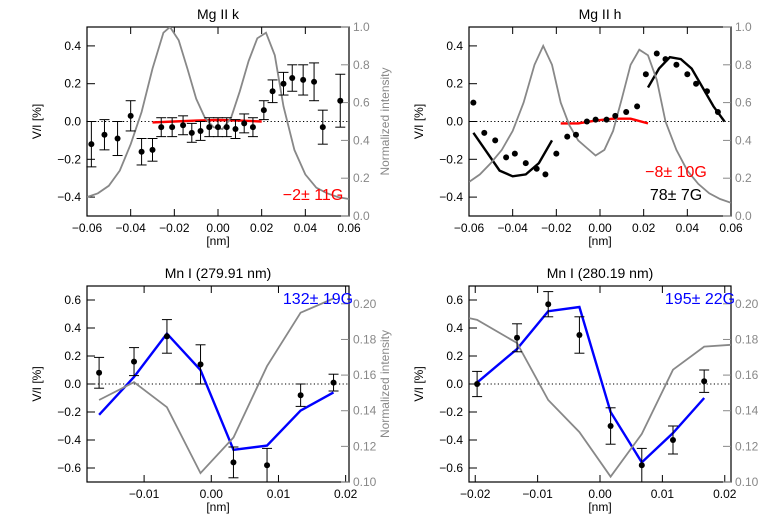  Describe the element at coordinates (451, 468) in the screenshot. I see `y-tick-label: −0.6` at that location.